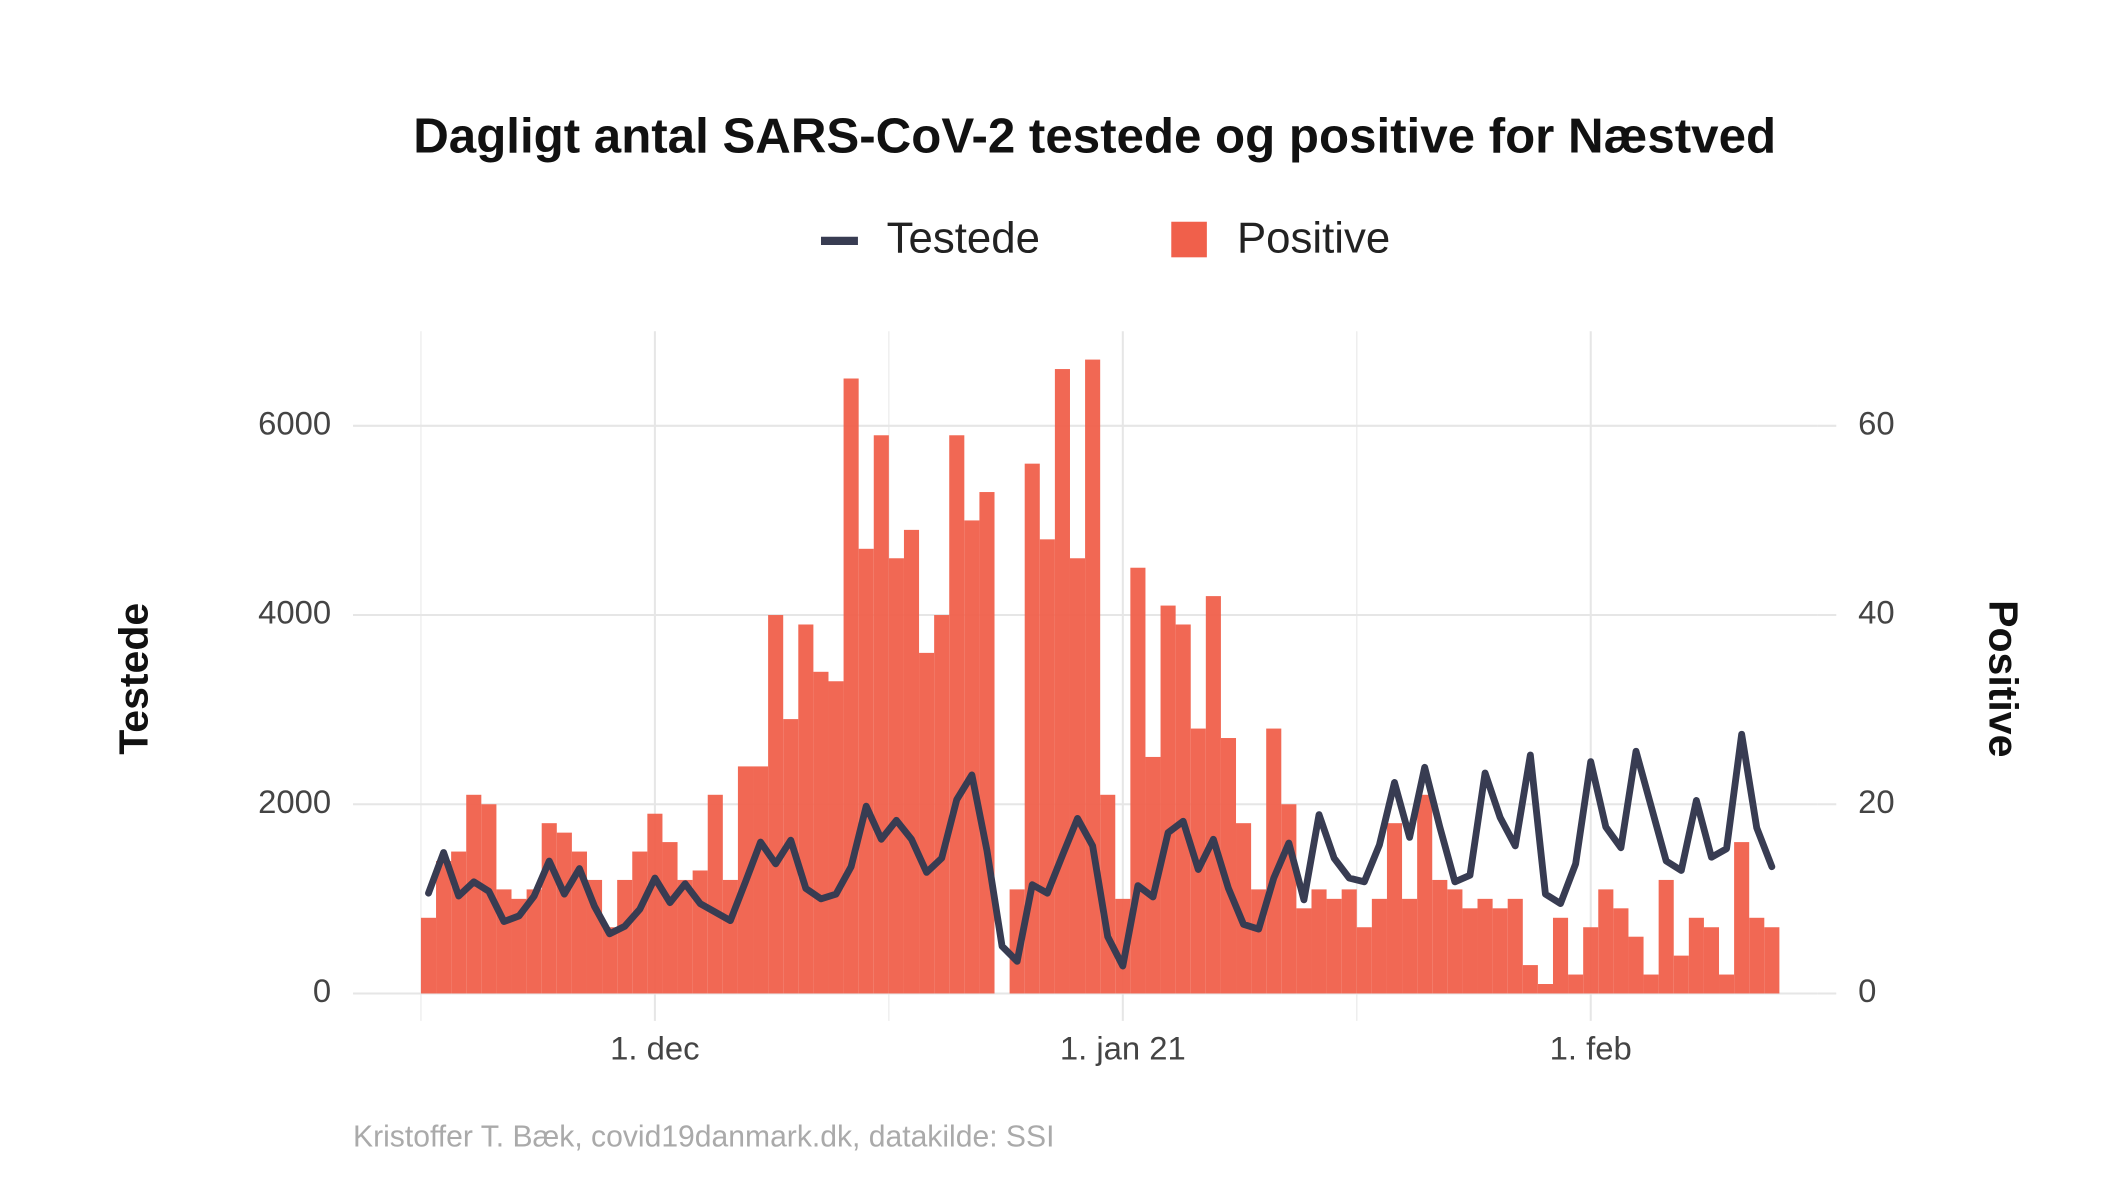  Describe the element at coordinates (1591, 1048) in the screenshot. I see `x-tick-label: 1. feb` at that location.